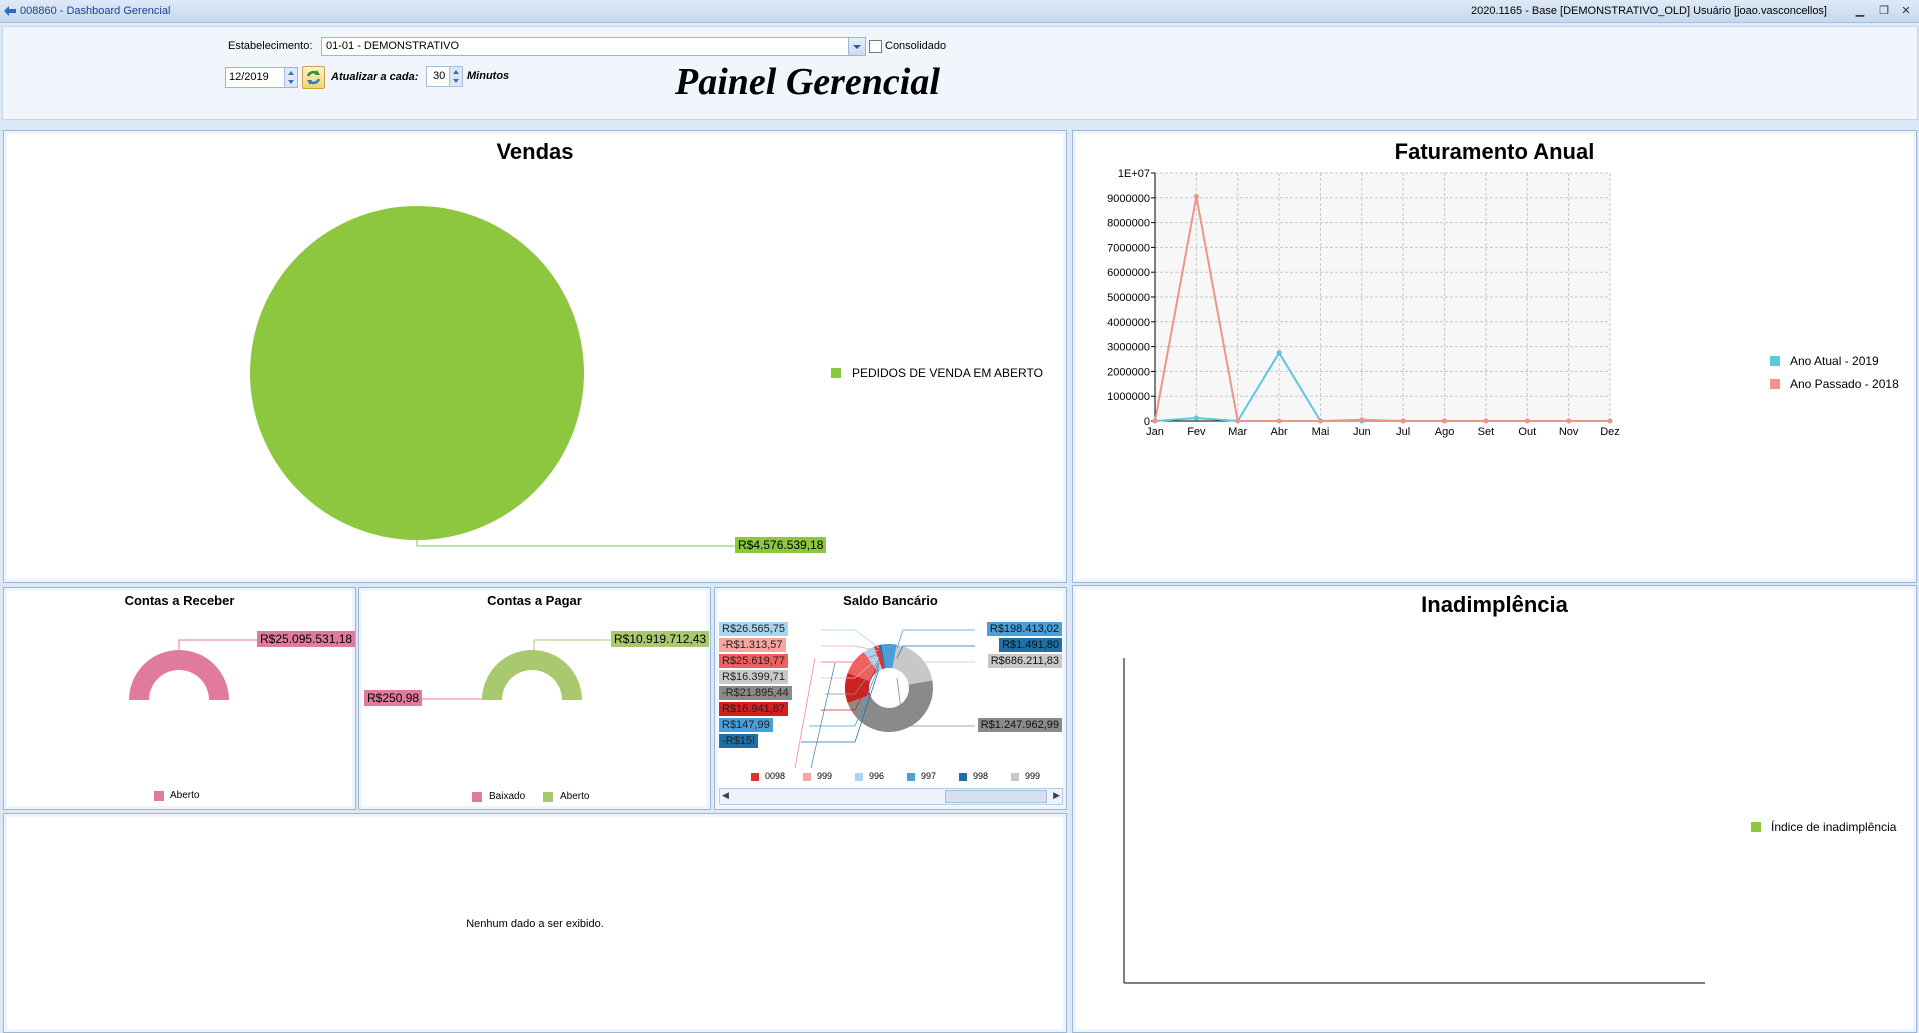 Image resolution: width=1919 pixels, height=1033 pixels. Describe the element at coordinates (515, 669) in the screenshot. I see `contas-pagar-chart` at that location.